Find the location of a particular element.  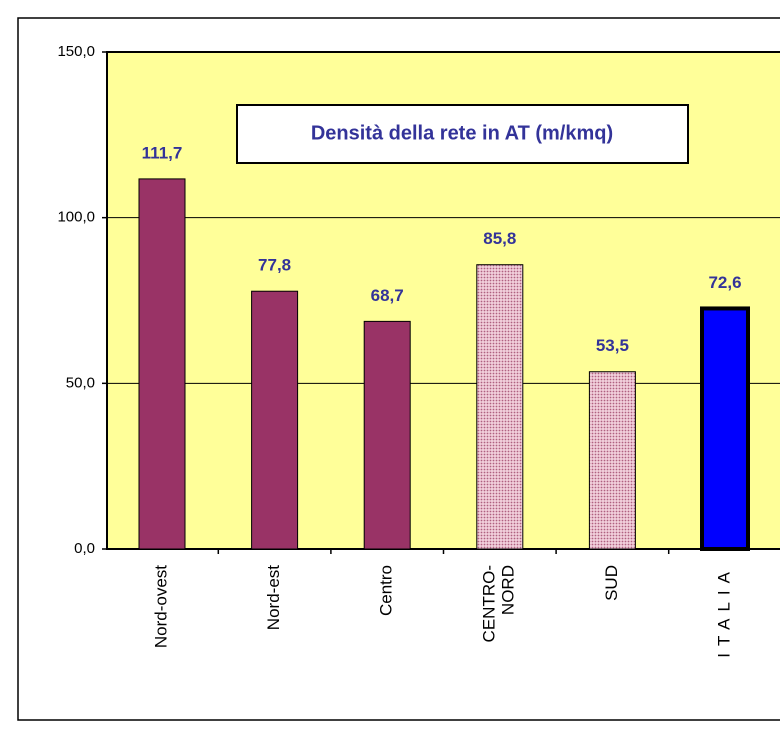

x-tick-label: Centro is located at coordinates (386, 590).